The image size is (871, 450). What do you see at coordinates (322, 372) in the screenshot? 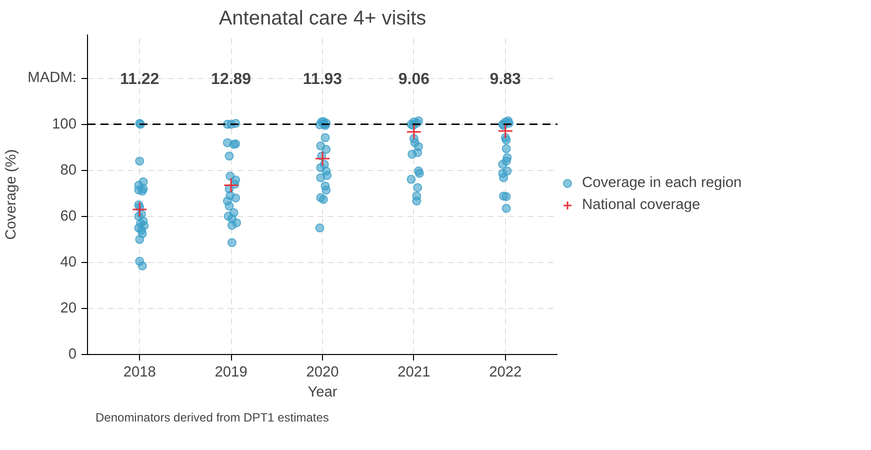
I see `x-tick-label: 2020` at bounding box center [322, 372].